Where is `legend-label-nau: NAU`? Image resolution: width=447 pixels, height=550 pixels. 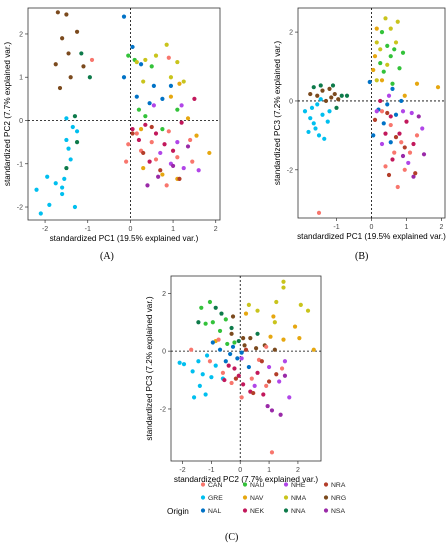
legend-label-nau: NAU is located at coordinates (257, 485).